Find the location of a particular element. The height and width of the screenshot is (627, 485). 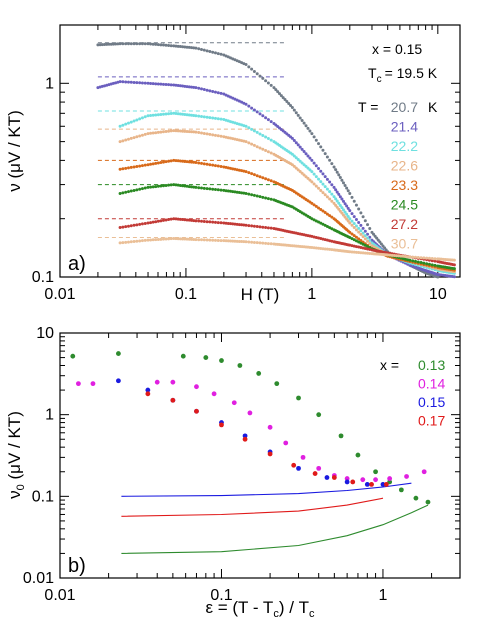

panel-a-xtick-label: 0.1 is located at coordinates (186, 294).